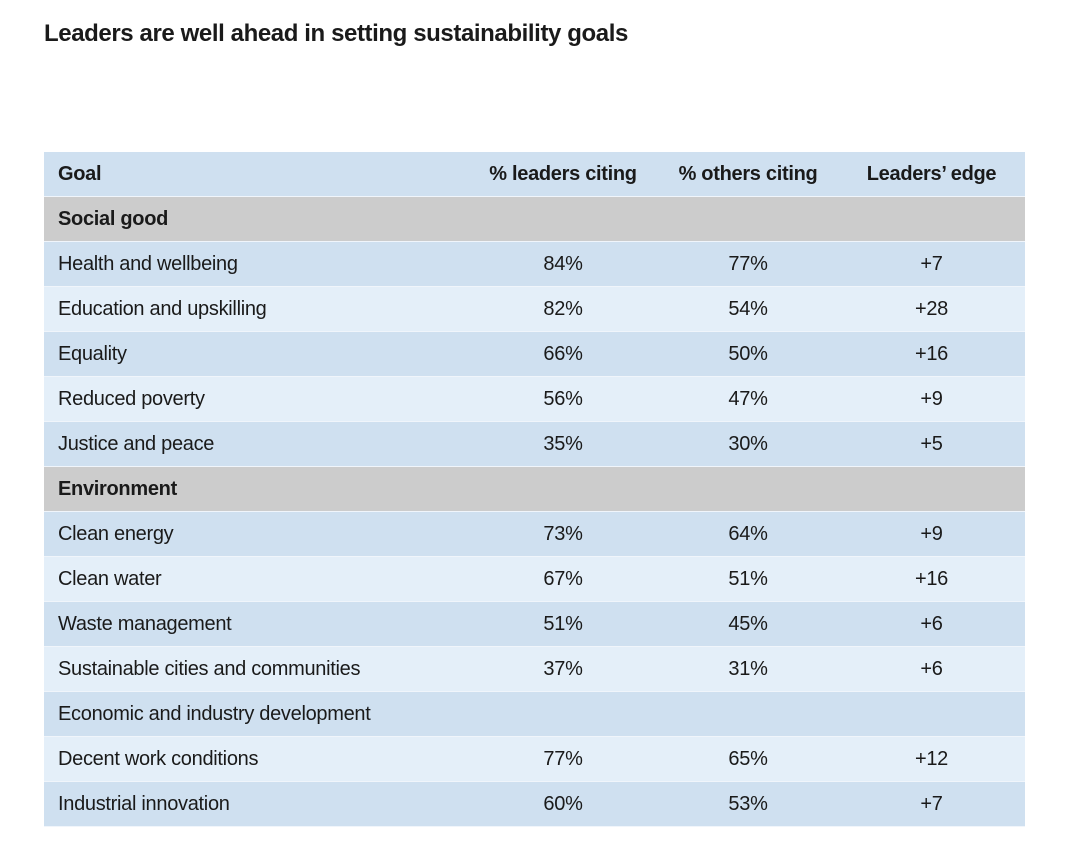  I want to click on cell-leaders: 73%, so click(563, 533).